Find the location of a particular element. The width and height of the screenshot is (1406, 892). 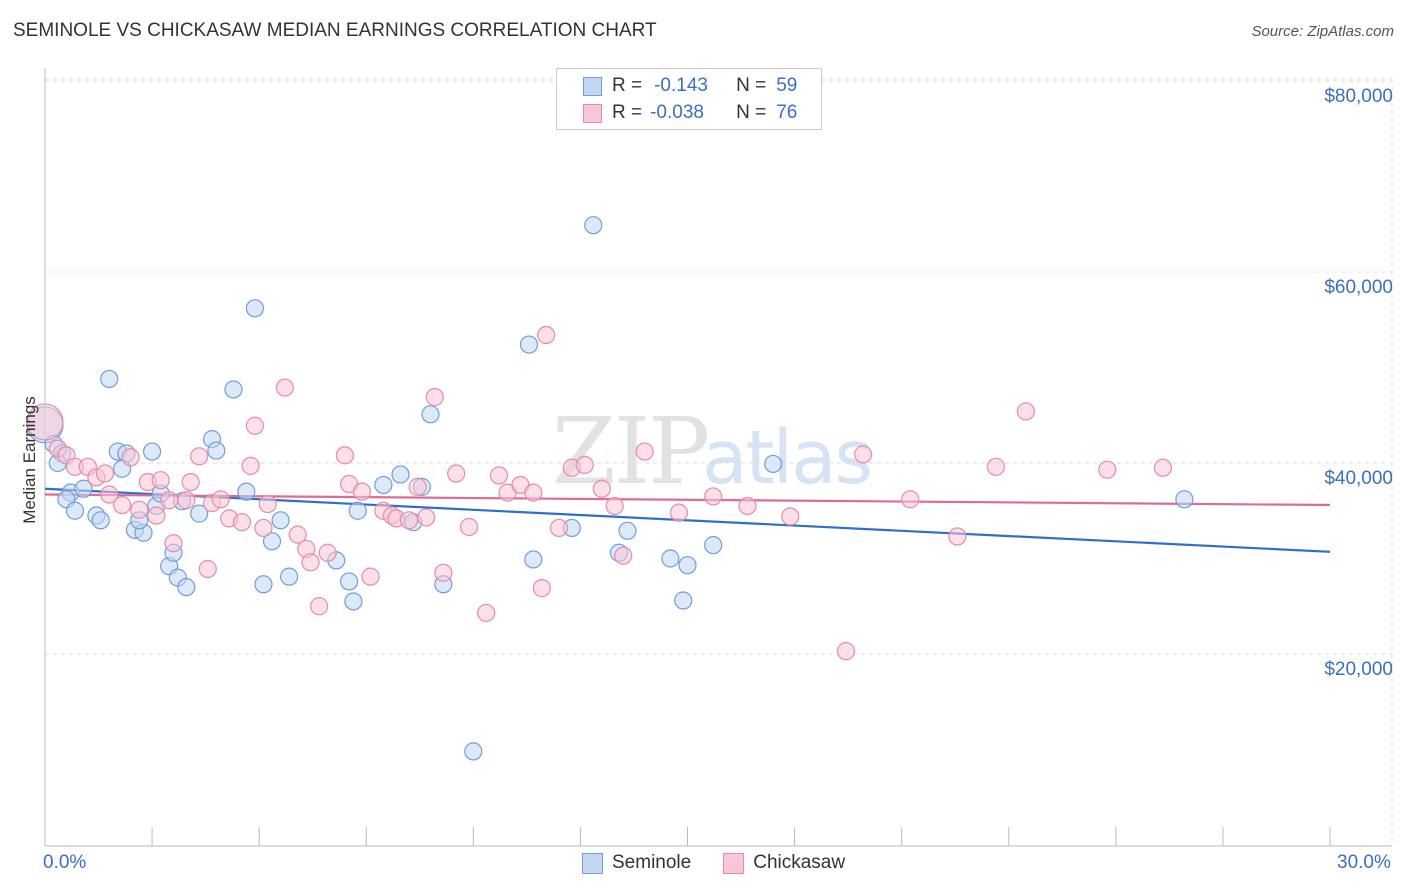

seminole-trend-line is located at coordinates (687, 520).